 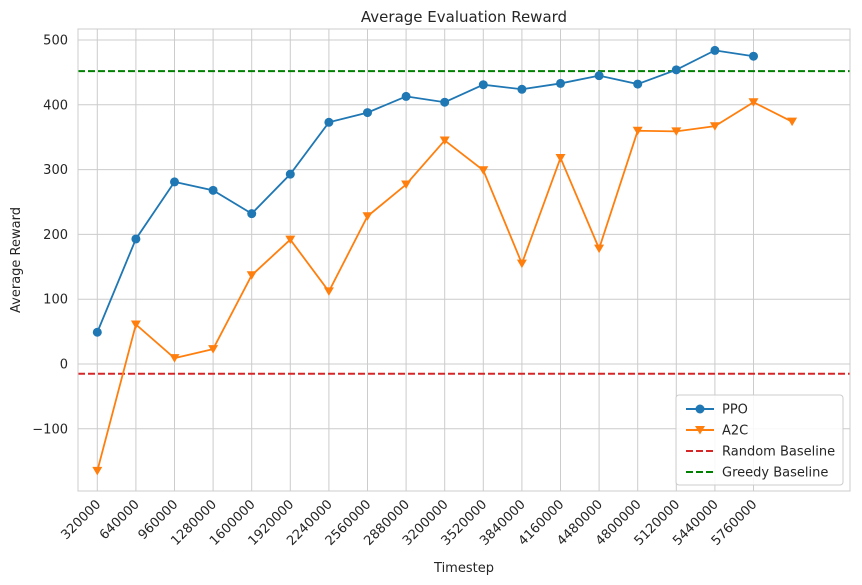 I want to click on y-tick-label: 0, so click(x=64, y=364).